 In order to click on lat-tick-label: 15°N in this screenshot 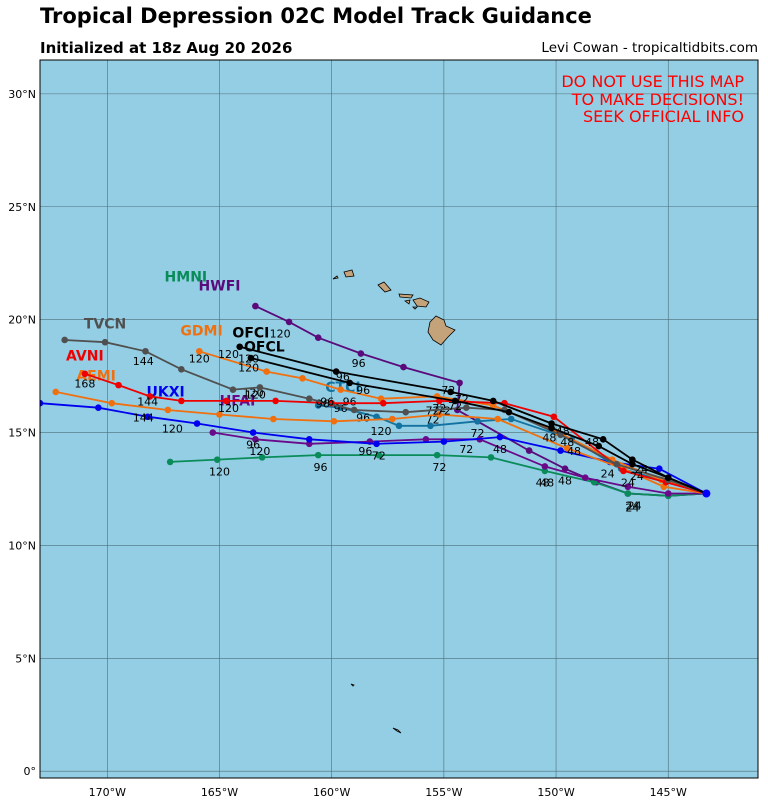, I will do `click(22, 433)`.